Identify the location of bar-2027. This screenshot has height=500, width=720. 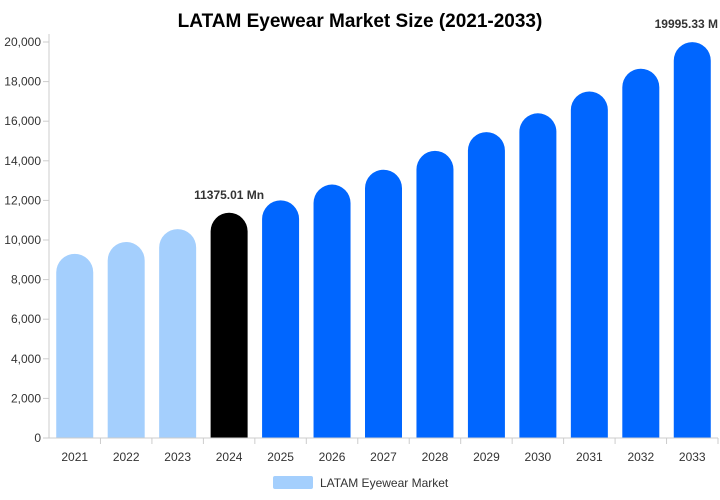
(383, 303).